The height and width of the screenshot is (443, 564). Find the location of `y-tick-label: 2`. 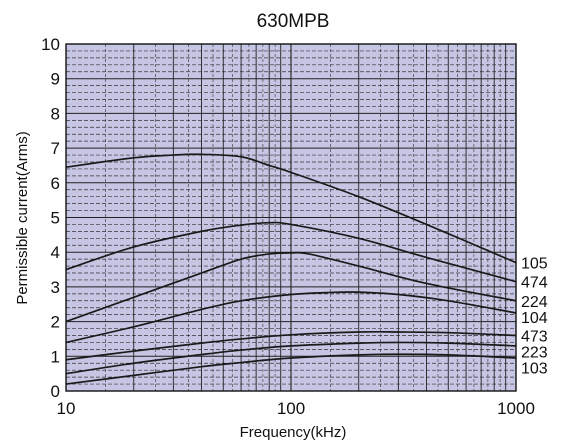

y-tick-label: 2 is located at coordinates (55, 322).